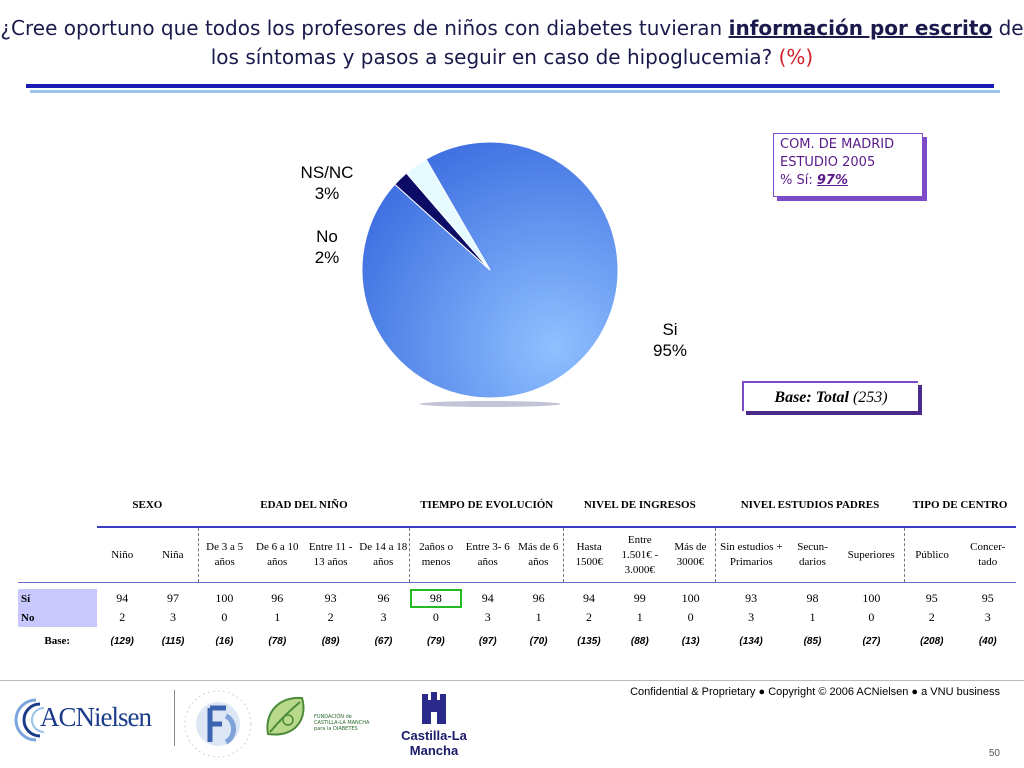  What do you see at coordinates (830, 396) in the screenshot?
I see `base-box: Base: Total (253)` at bounding box center [830, 396].